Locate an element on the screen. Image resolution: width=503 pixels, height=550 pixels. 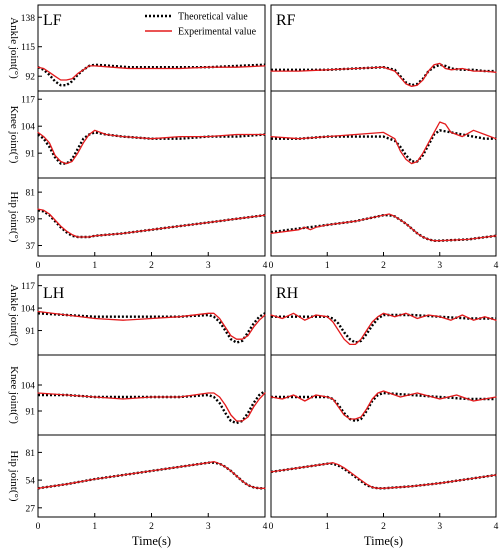
y-tick-label: 59 is located at coordinates (31, 220).